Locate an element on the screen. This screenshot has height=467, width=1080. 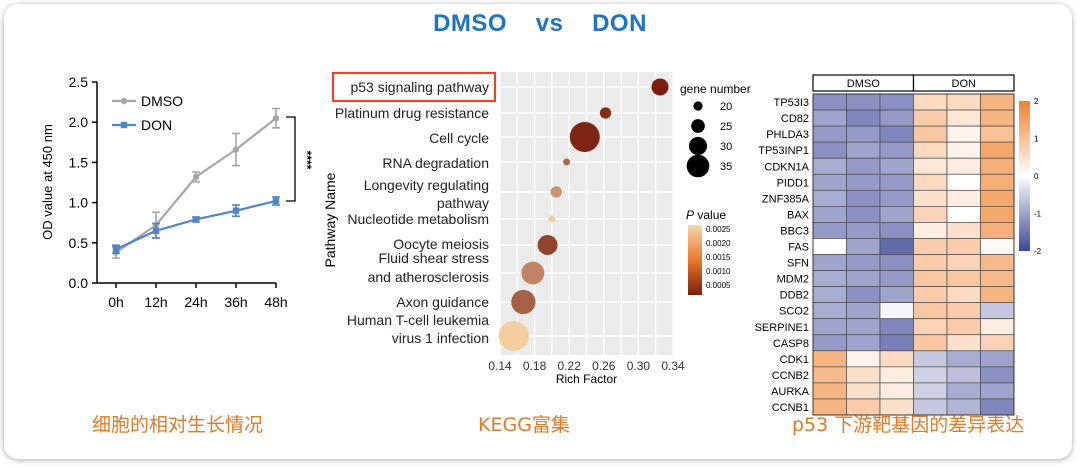
caption-heatmap: p53 下游靶基因的差异表达 is located at coordinates (908, 425).